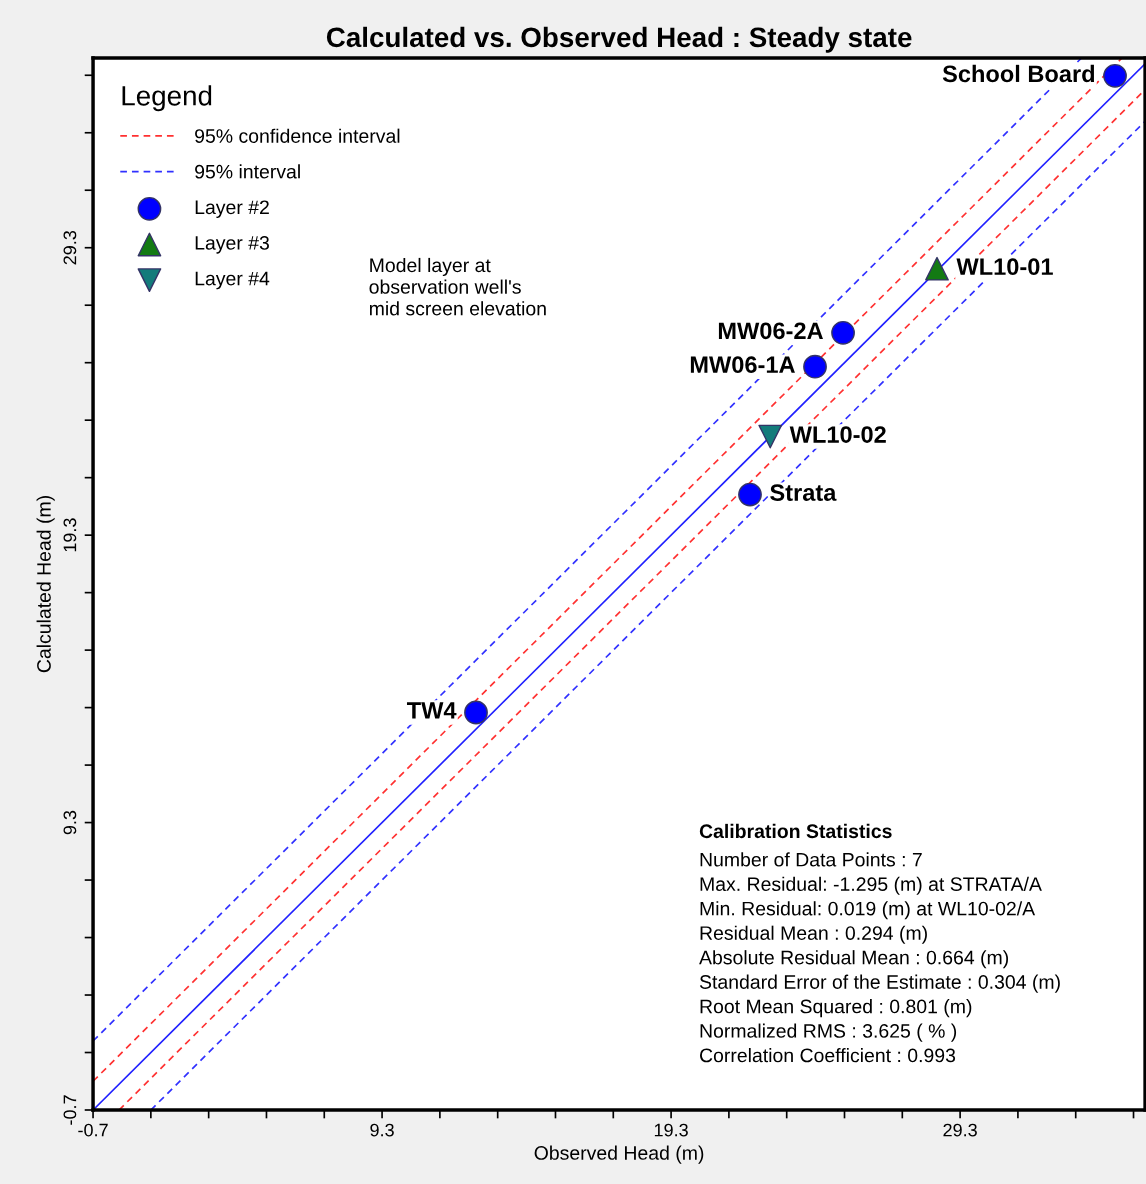 The width and height of the screenshot is (1146, 1184). I want to click on y-axis-title: Calculated Head (m), so click(45, 584).